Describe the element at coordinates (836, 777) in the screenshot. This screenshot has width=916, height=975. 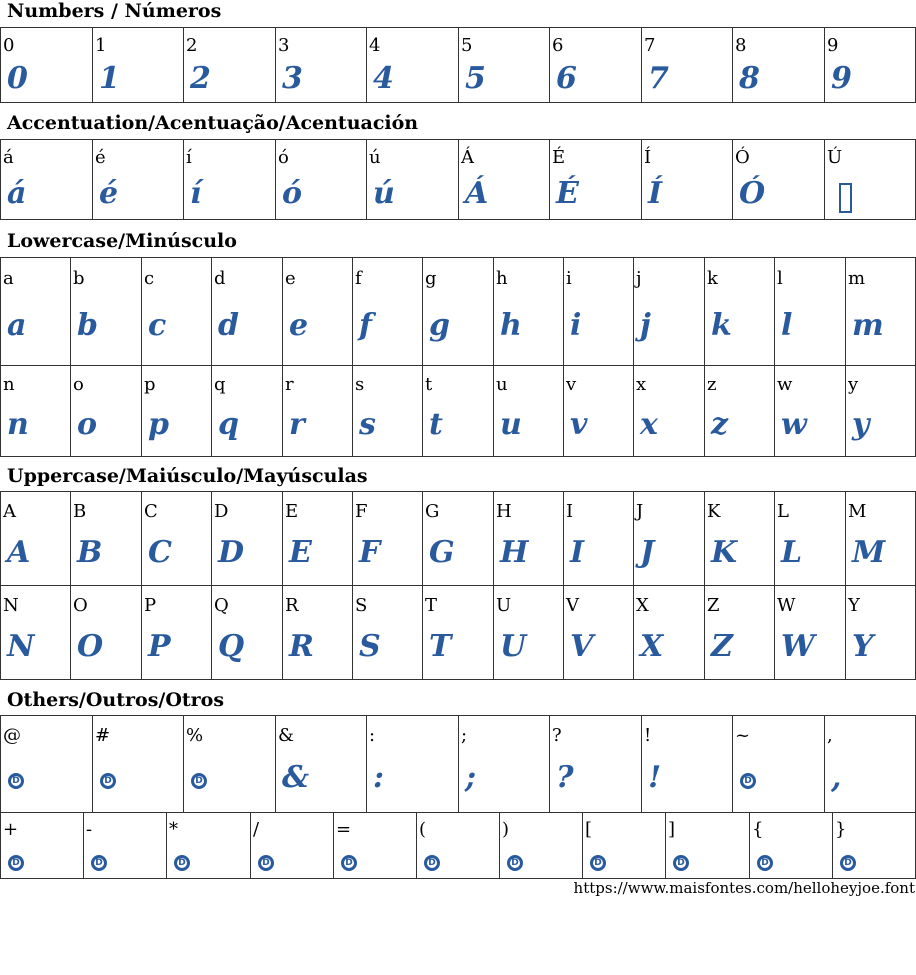
I see `font-glyph: ,` at that location.